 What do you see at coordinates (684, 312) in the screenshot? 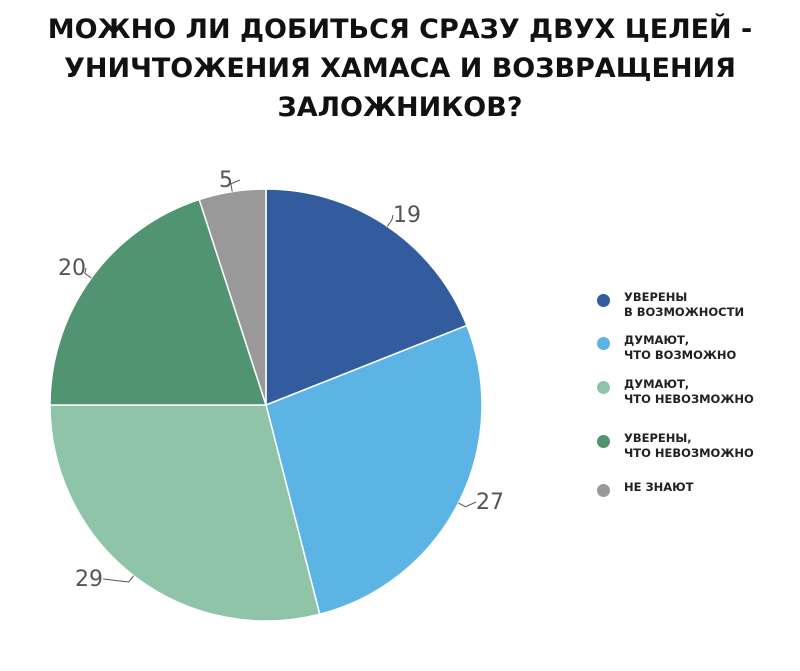
I see `legend-label-line: В ВОЗМОЖНОСТИ` at bounding box center [684, 312].